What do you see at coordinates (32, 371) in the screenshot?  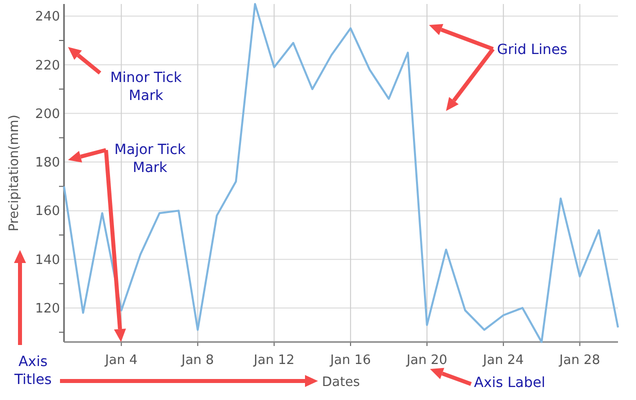 I see `text: Axis Titles` at bounding box center [32, 371].